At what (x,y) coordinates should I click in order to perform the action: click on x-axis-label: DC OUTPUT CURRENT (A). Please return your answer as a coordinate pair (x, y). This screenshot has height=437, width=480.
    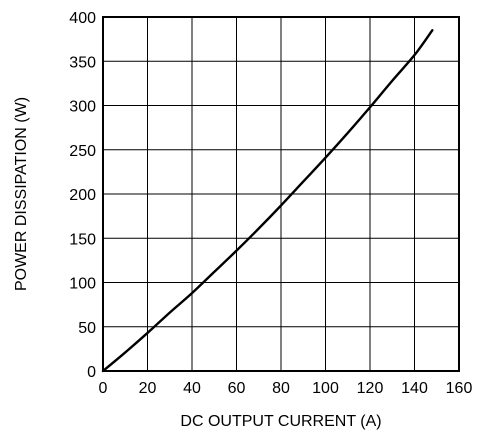
    Looking at the image, I should click on (280, 421).